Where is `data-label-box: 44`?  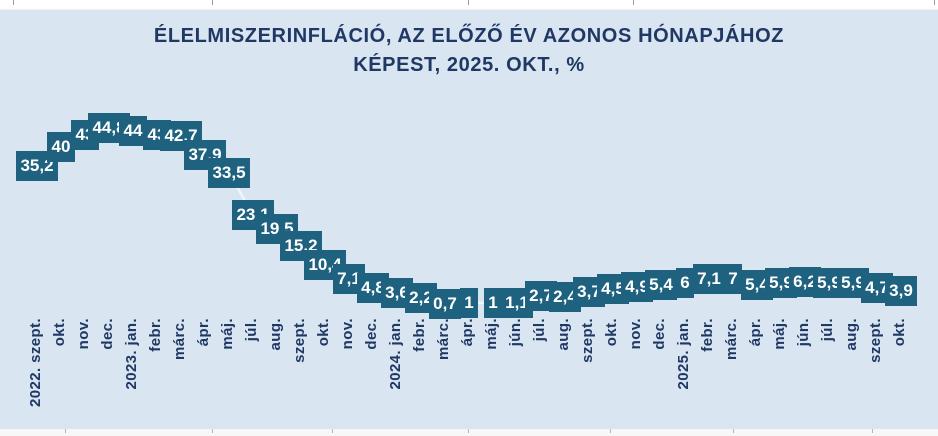 data-label-box: 44 is located at coordinates (133, 131).